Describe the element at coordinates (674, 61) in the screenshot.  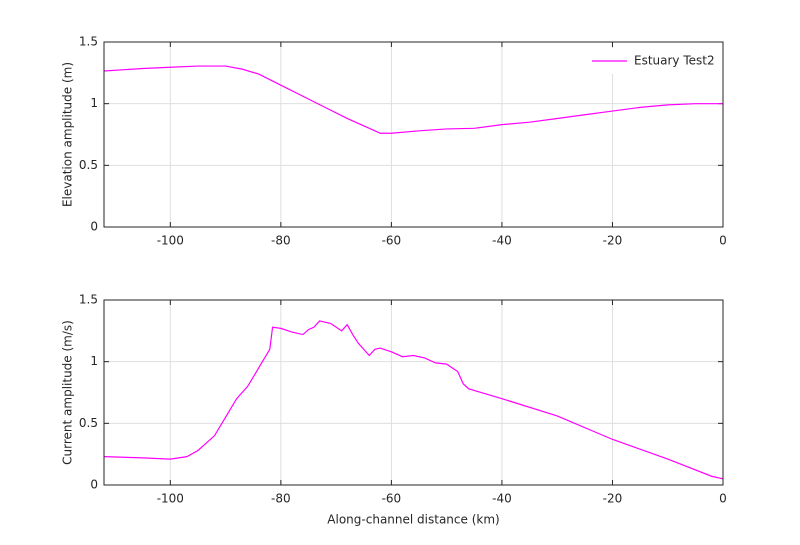
I see `legend-label: Estuary Test2` at that location.